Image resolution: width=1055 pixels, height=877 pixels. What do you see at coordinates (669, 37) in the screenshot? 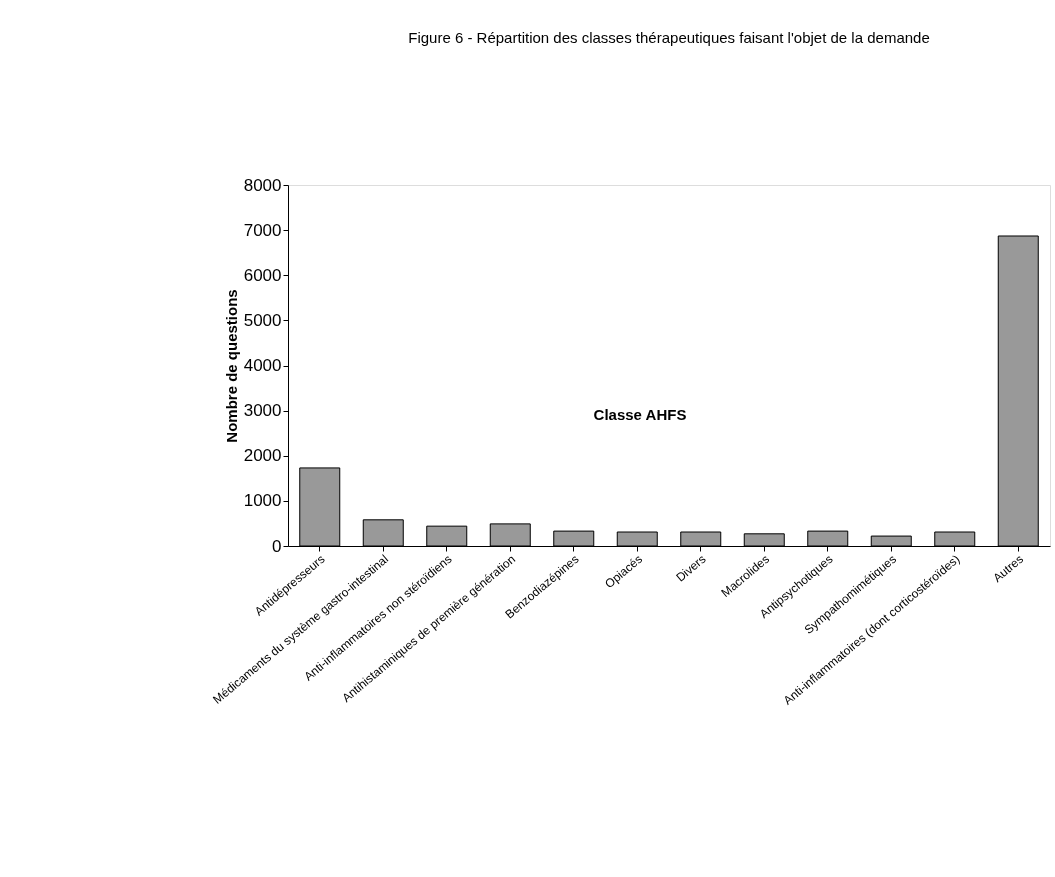
I see `chart-title: Figure 6 - Répartition des classes thérapeutiques faisant l'objet de la demande` at bounding box center [669, 37].